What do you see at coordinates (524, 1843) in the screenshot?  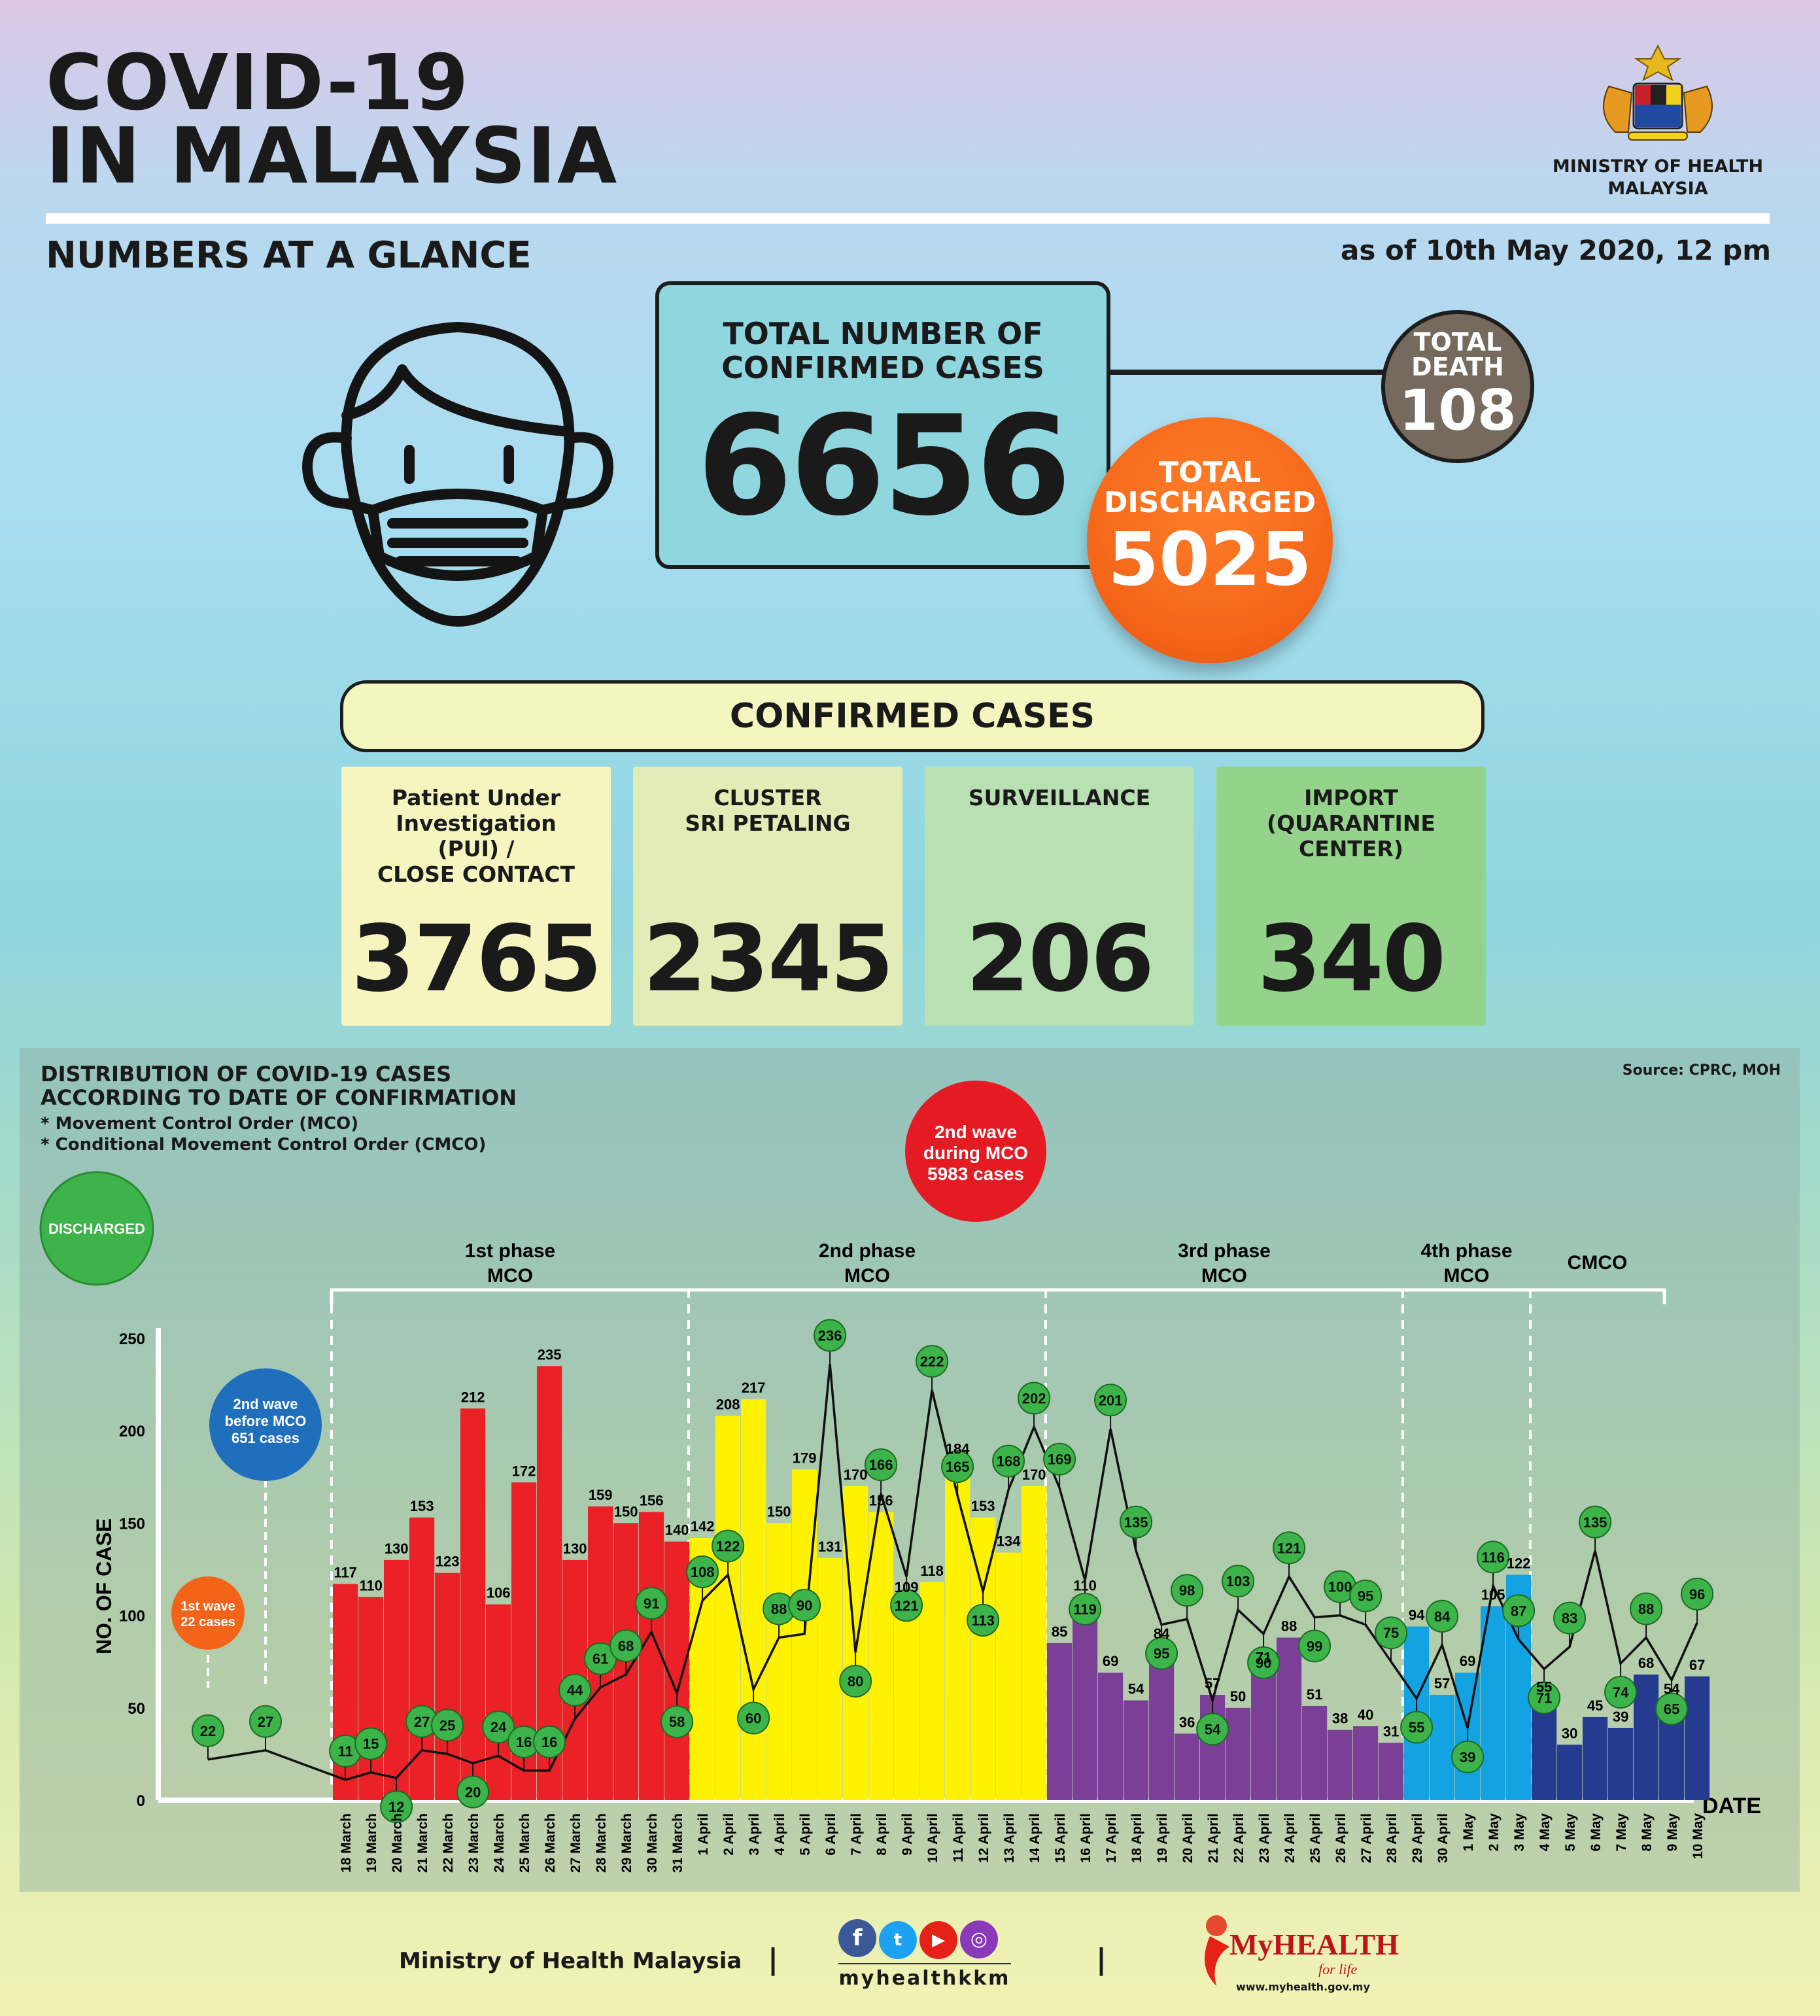 I see `x-tick-label: 25 March` at bounding box center [524, 1843].